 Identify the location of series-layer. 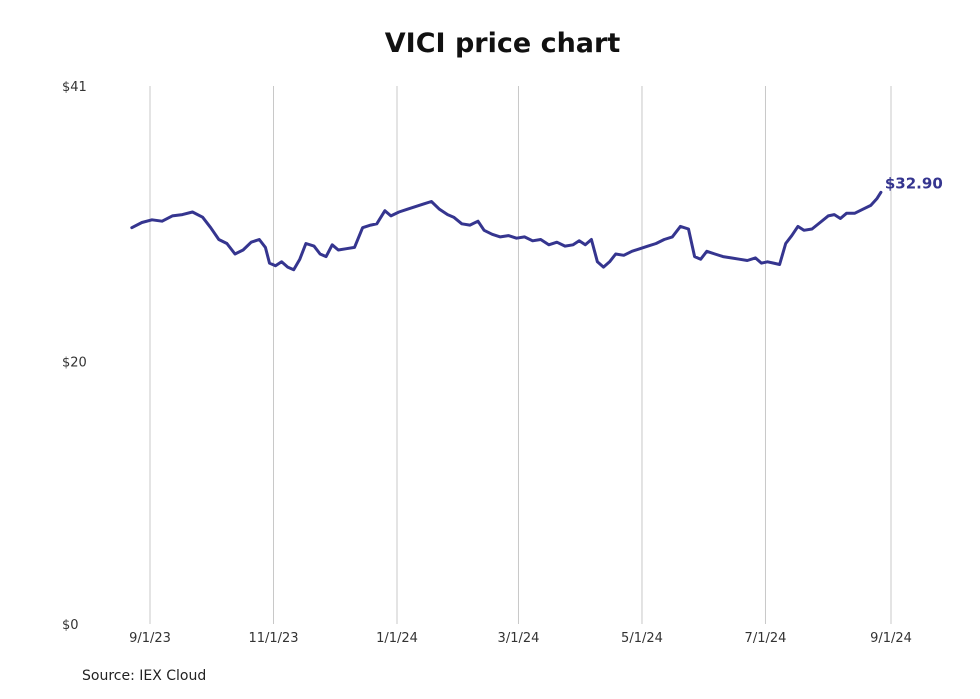
(506, 231).